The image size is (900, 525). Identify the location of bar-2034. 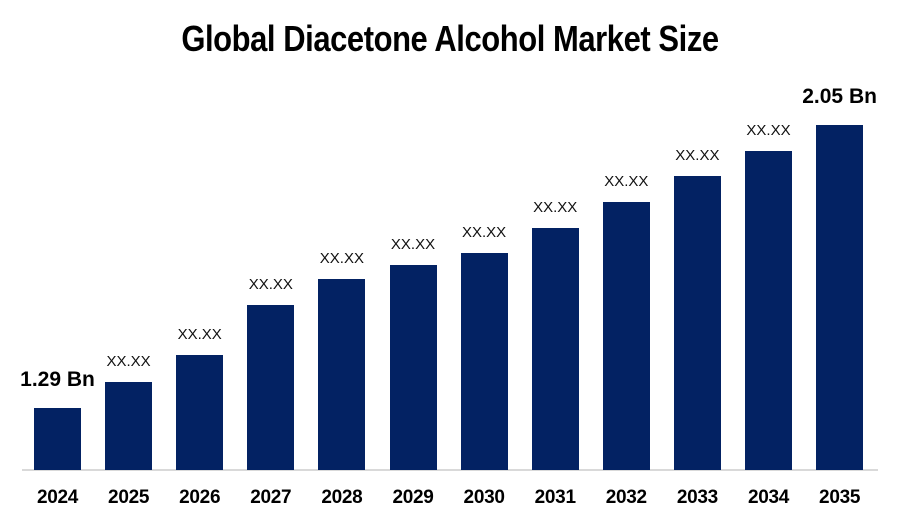
(768, 310).